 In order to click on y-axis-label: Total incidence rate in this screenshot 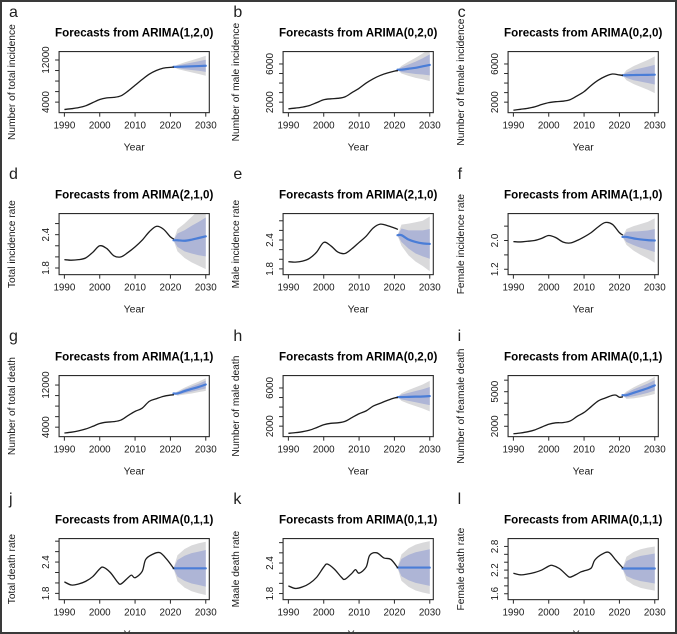, I will do `click(12, 244)`.